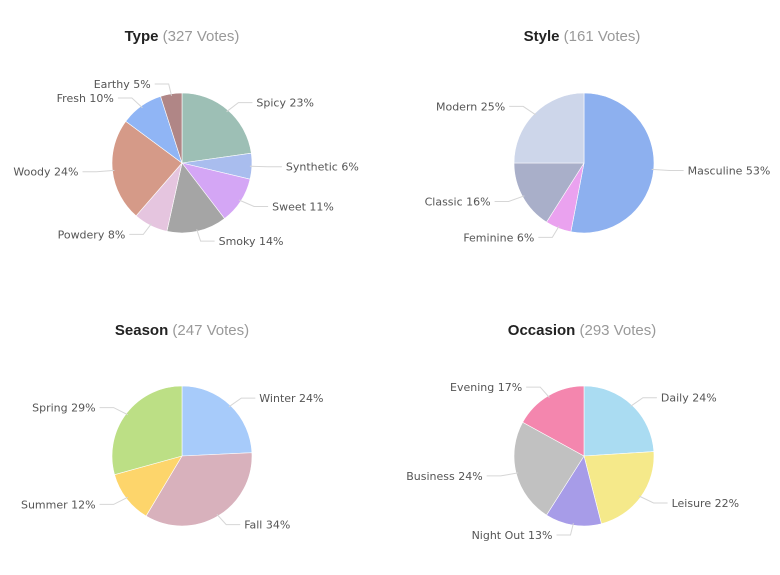  What do you see at coordinates (45, 172) in the screenshot?
I see `slice-label-woody: Woody 24%` at bounding box center [45, 172].